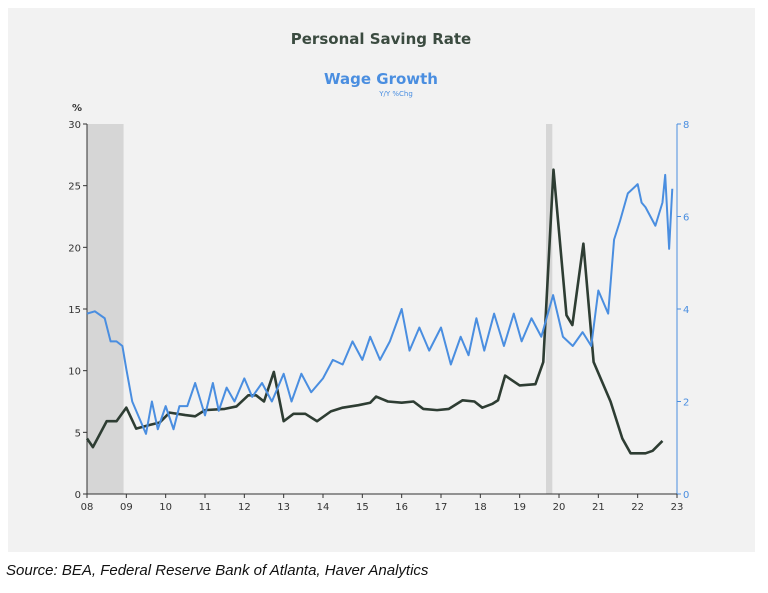 The image size is (768, 593). I want to click on x-tick-label: 16, so click(401, 507).